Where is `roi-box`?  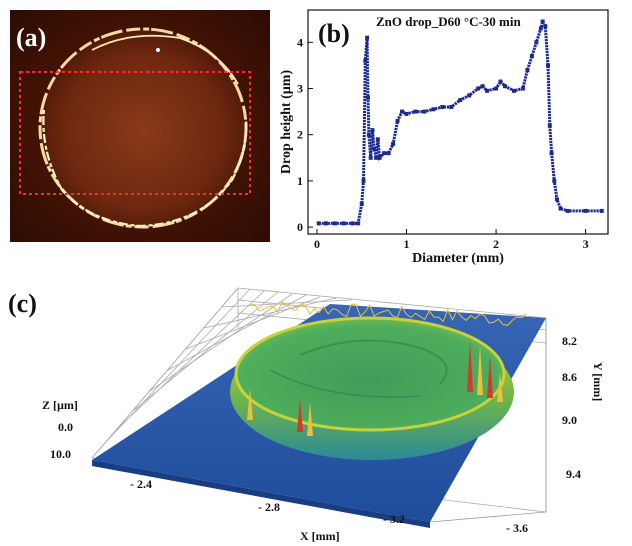
roi-box is located at coordinates (135, 133).